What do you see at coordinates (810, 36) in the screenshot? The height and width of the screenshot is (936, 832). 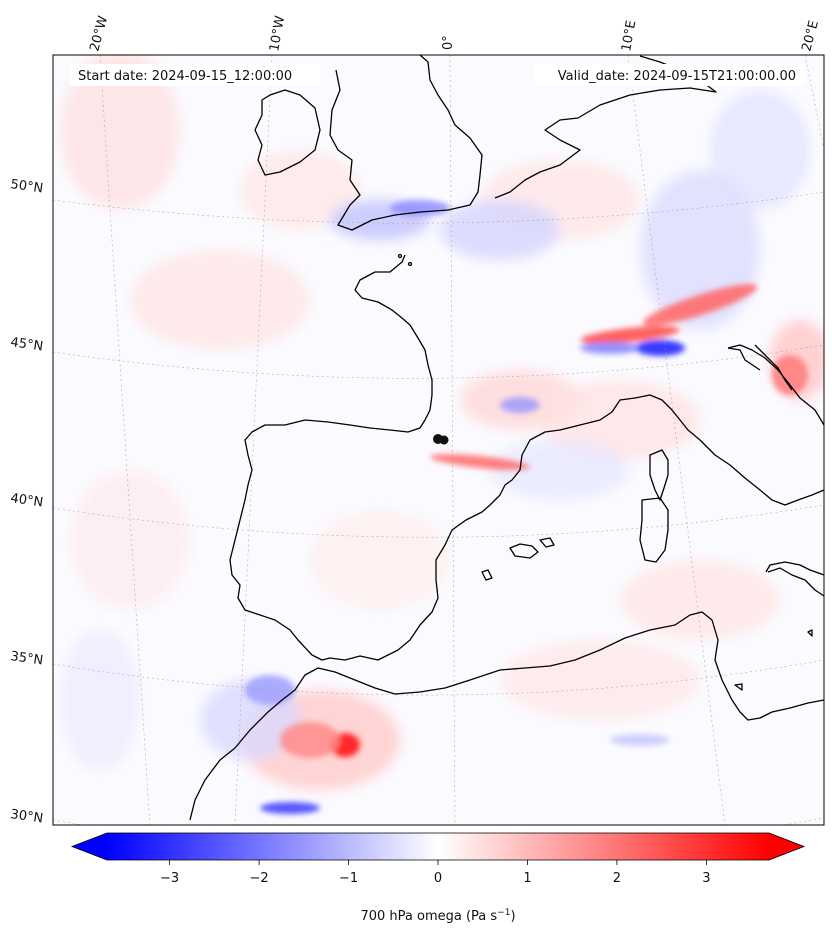 I see `lon-label-20e: 20°E` at bounding box center [810, 36].